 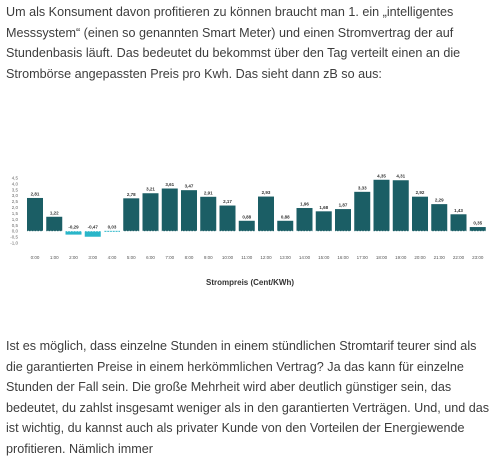 I want to click on x-tick-label: 23:00, so click(x=478, y=257).